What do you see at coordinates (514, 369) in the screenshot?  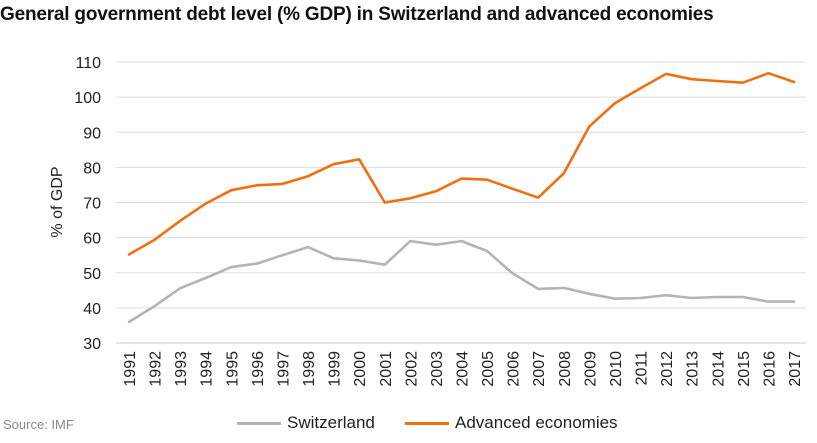 I see `x-tick-label: 2006` at bounding box center [514, 369].